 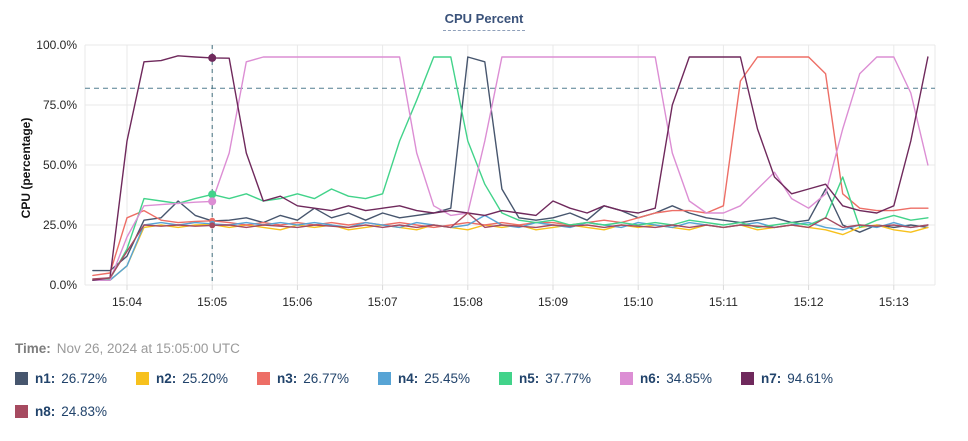 I want to click on time-value: Nov 26, 2024 at 15:05:00 UTC, so click(x=148, y=348).